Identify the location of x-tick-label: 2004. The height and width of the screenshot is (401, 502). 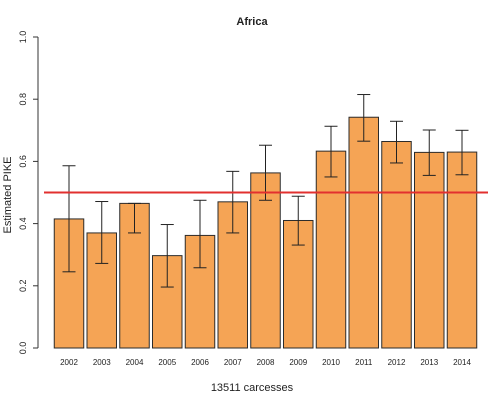
(135, 362).